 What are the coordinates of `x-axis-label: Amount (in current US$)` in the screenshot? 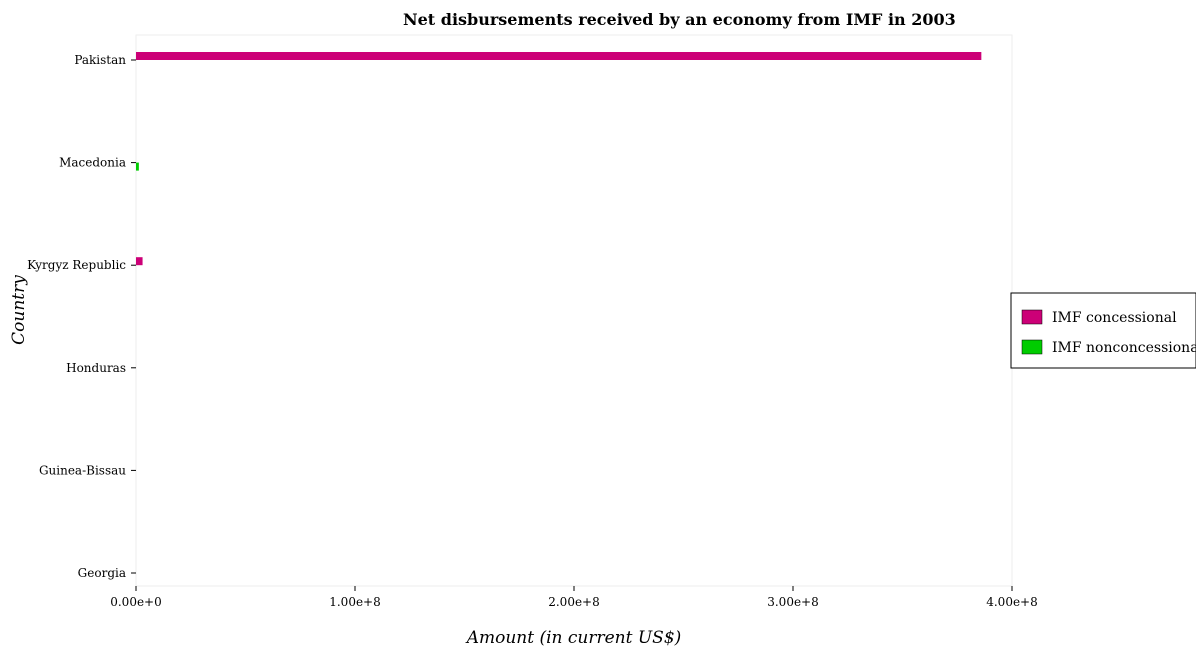 It's located at (573, 638).